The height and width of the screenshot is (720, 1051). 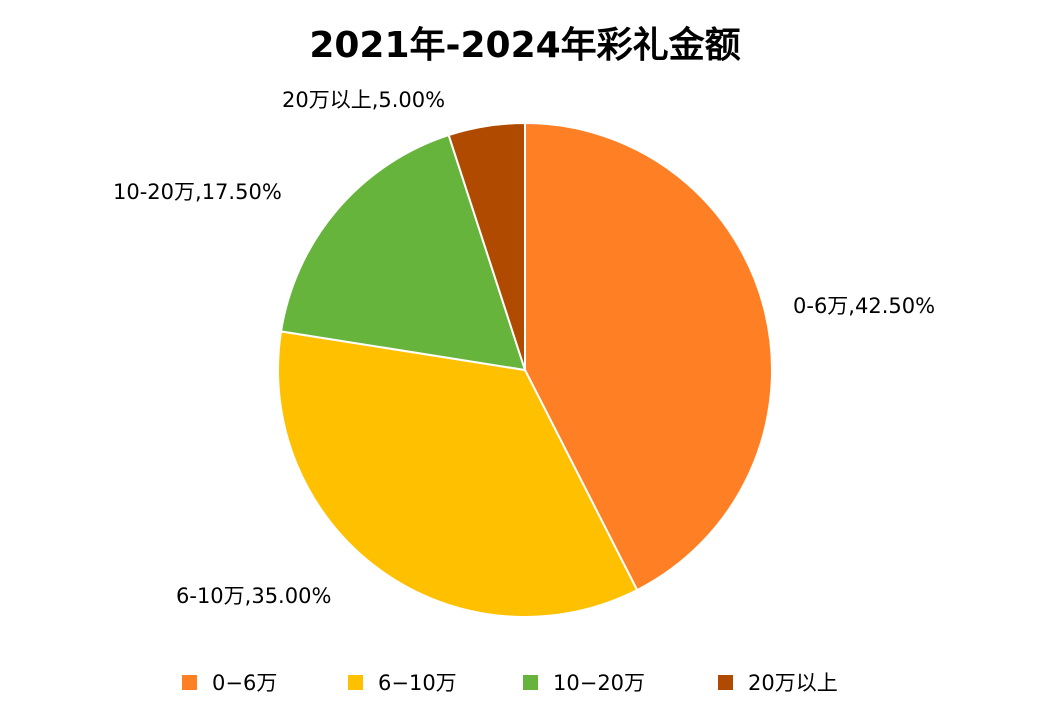 What do you see at coordinates (524, 45) in the screenshot?
I see `chart-title: 2021年-2024年彩礼金额` at bounding box center [524, 45].